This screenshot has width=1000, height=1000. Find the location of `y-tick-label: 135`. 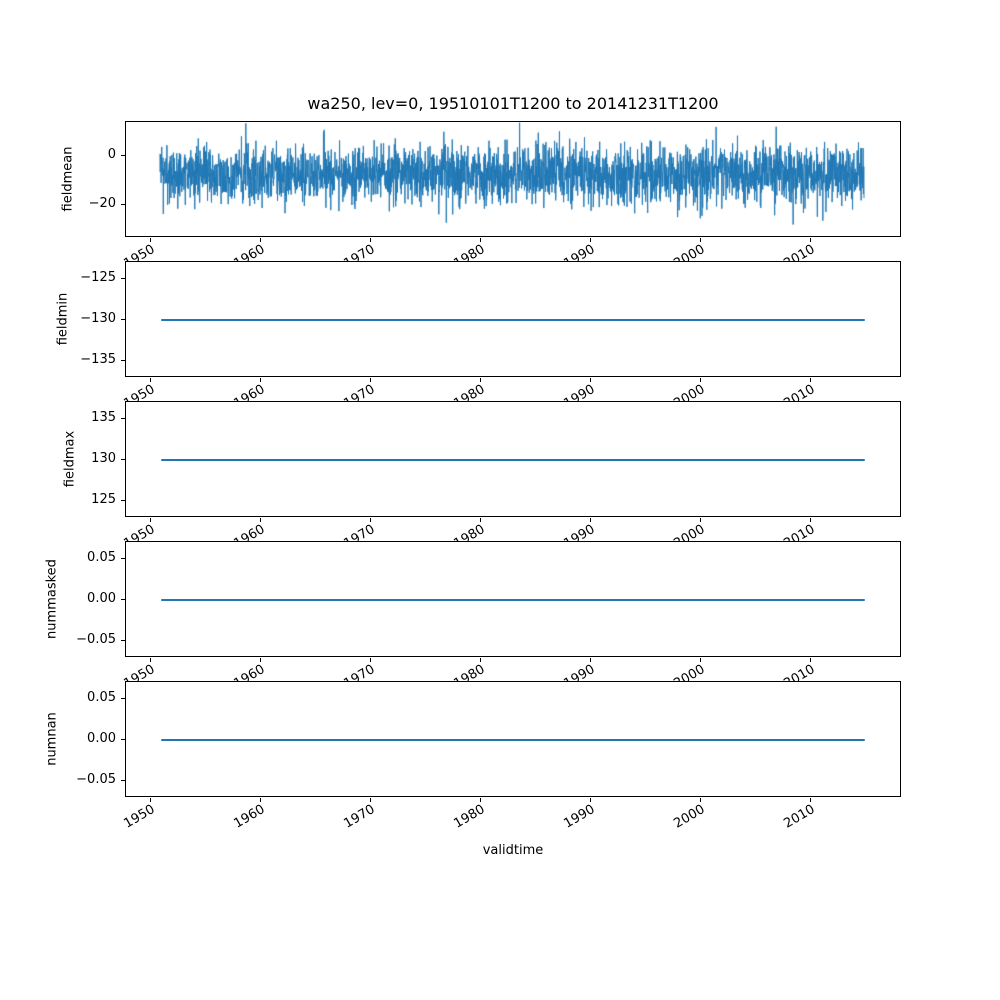

y-tick-label: 135 is located at coordinates (103, 417).